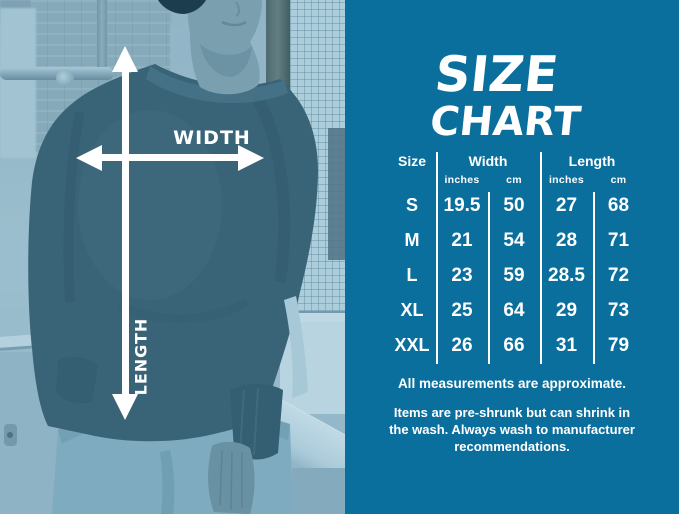  What do you see at coordinates (462, 180) in the screenshot?
I see `subheader-width-inches: inches` at bounding box center [462, 180].